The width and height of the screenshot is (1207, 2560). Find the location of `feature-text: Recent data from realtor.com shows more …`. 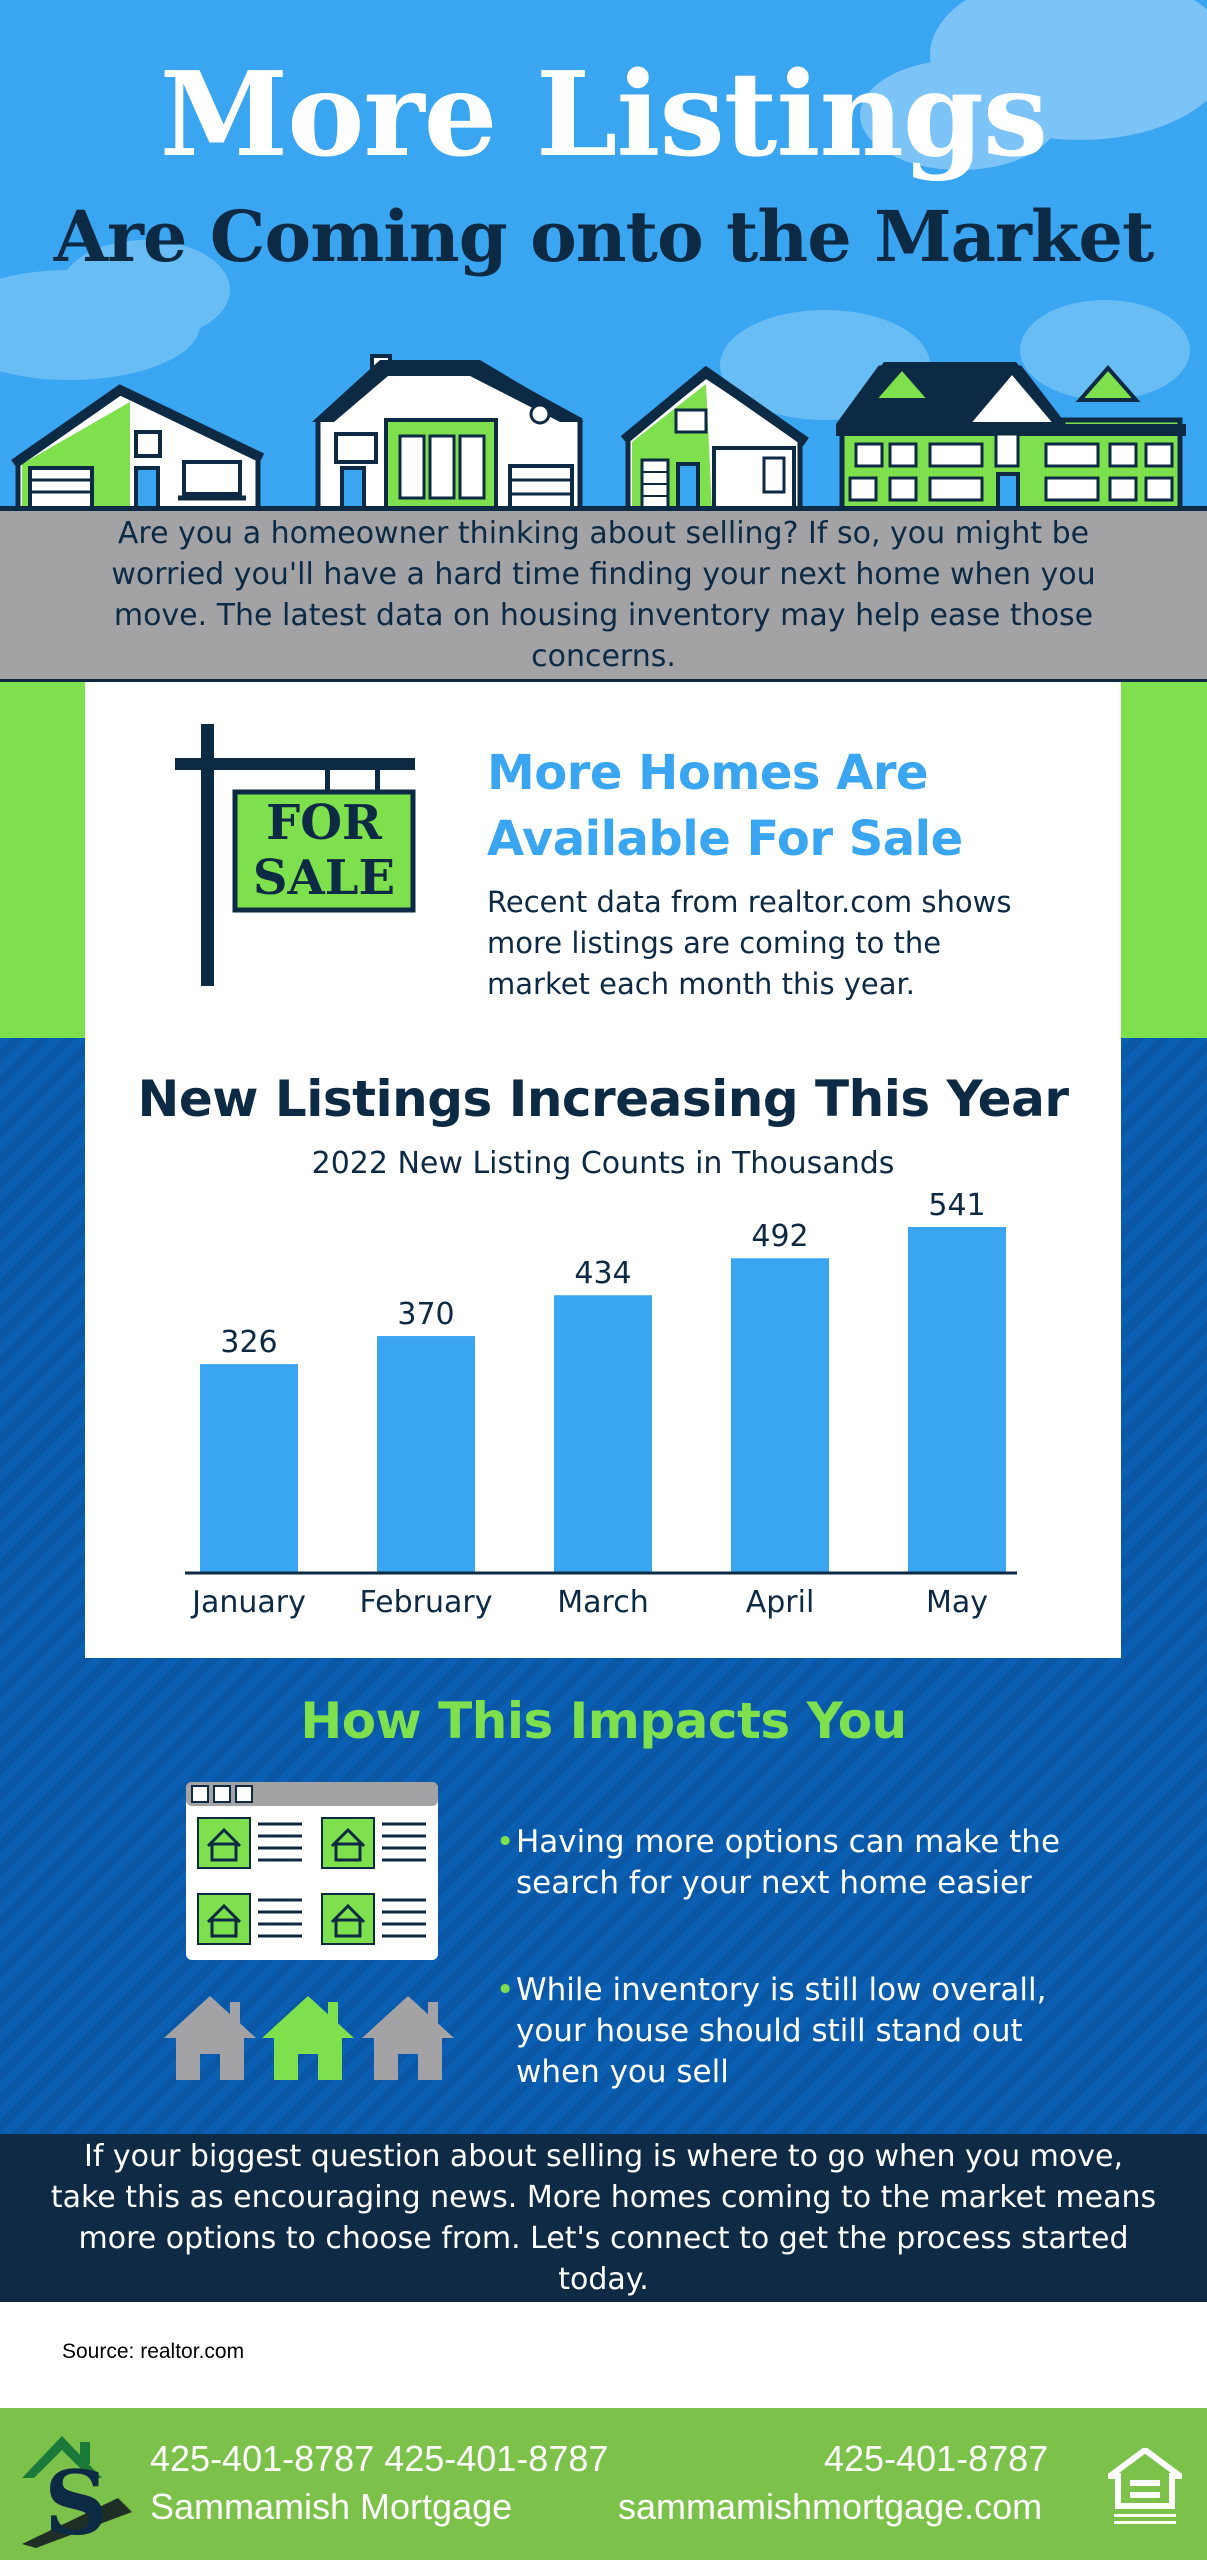

feature-text: Recent data from realtor.com shows more … is located at coordinates (749, 943).